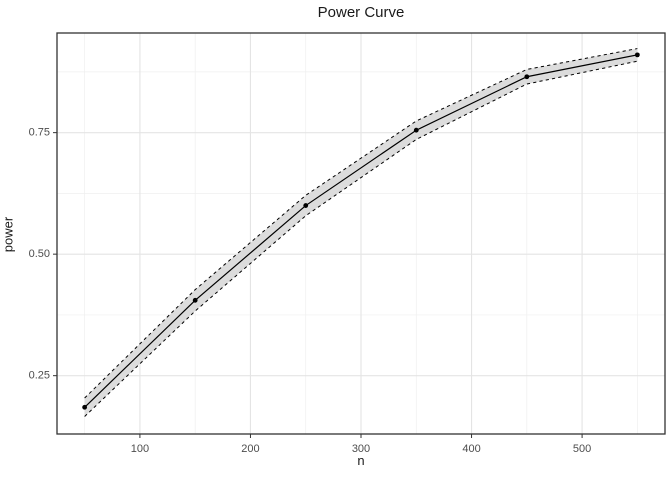  What do you see at coordinates (361, 449) in the screenshot?
I see `x-tick-label: 300` at bounding box center [361, 449].